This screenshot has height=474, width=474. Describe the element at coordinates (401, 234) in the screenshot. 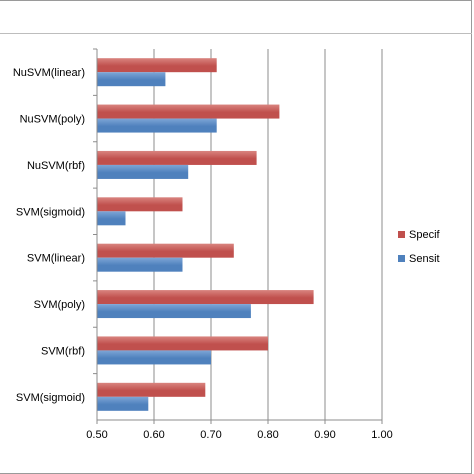

I see `legend-swatch-specif` at that location.